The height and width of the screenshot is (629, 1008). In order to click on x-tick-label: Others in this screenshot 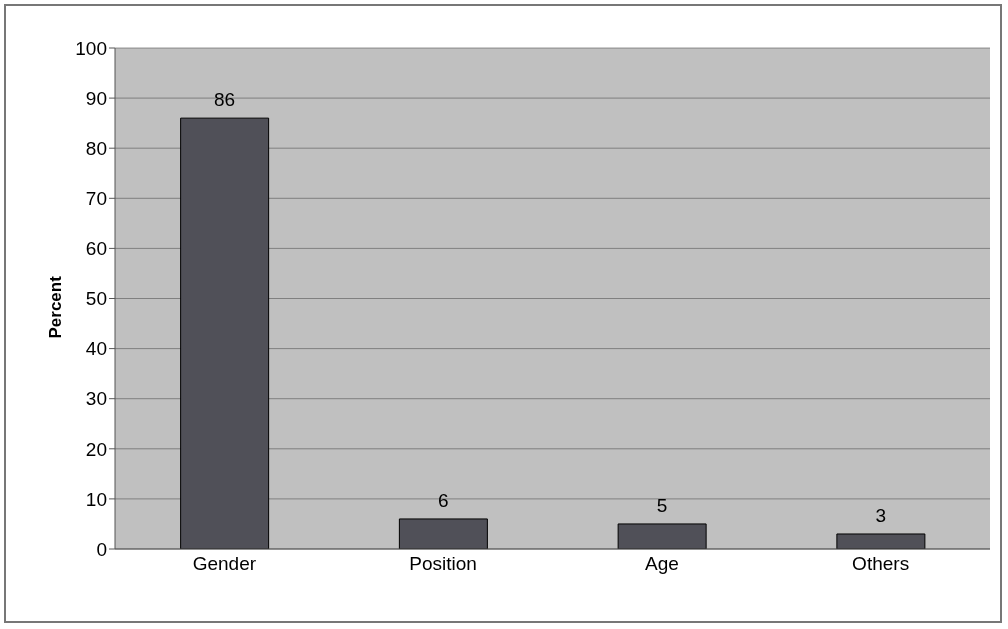, I will do `click(881, 564)`.